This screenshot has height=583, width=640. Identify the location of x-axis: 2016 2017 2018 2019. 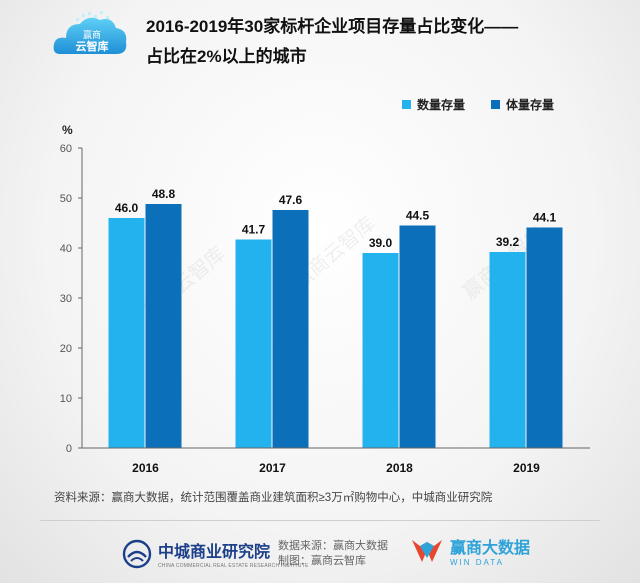
(336, 461).